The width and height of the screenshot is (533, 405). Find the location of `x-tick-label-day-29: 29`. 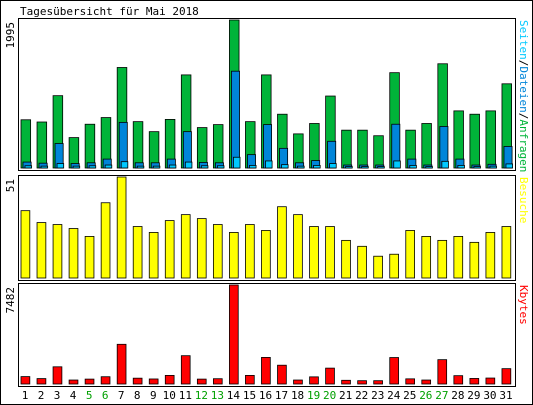

x-tick-label-day-29: 29 is located at coordinates (473, 395).